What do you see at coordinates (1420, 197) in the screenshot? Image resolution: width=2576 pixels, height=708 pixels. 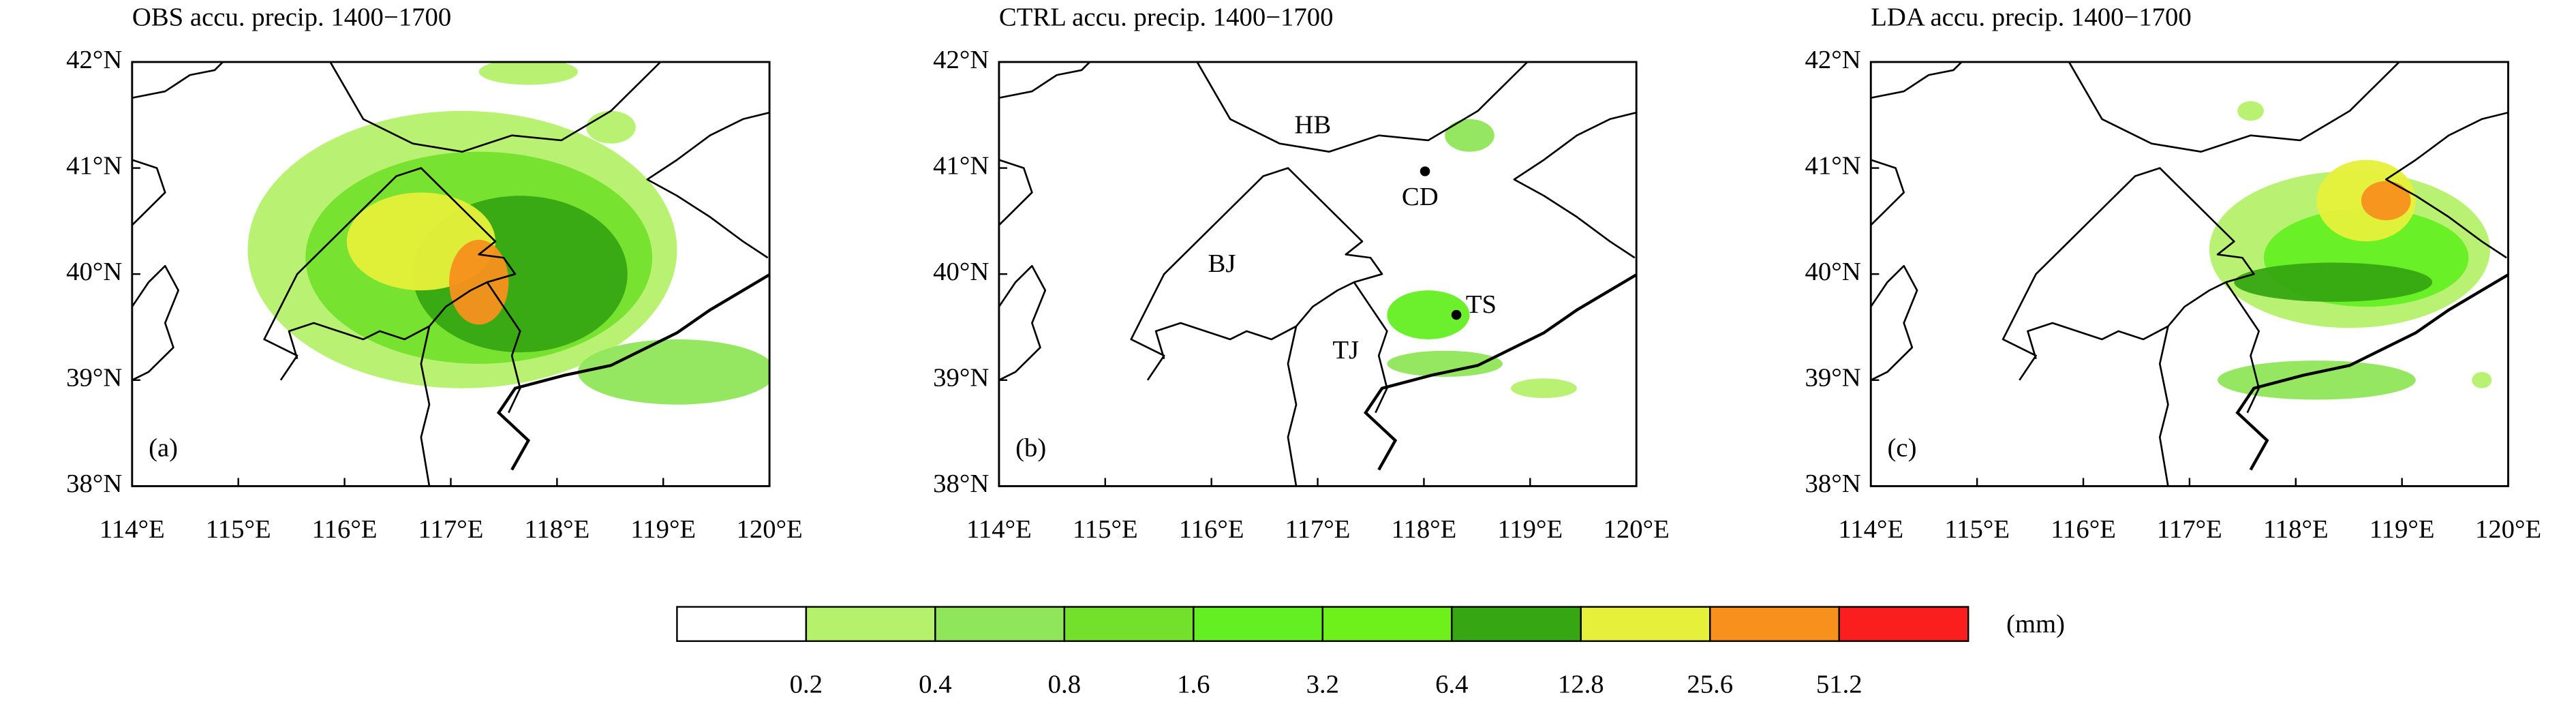 I see `place-label: CD` at bounding box center [1420, 197].